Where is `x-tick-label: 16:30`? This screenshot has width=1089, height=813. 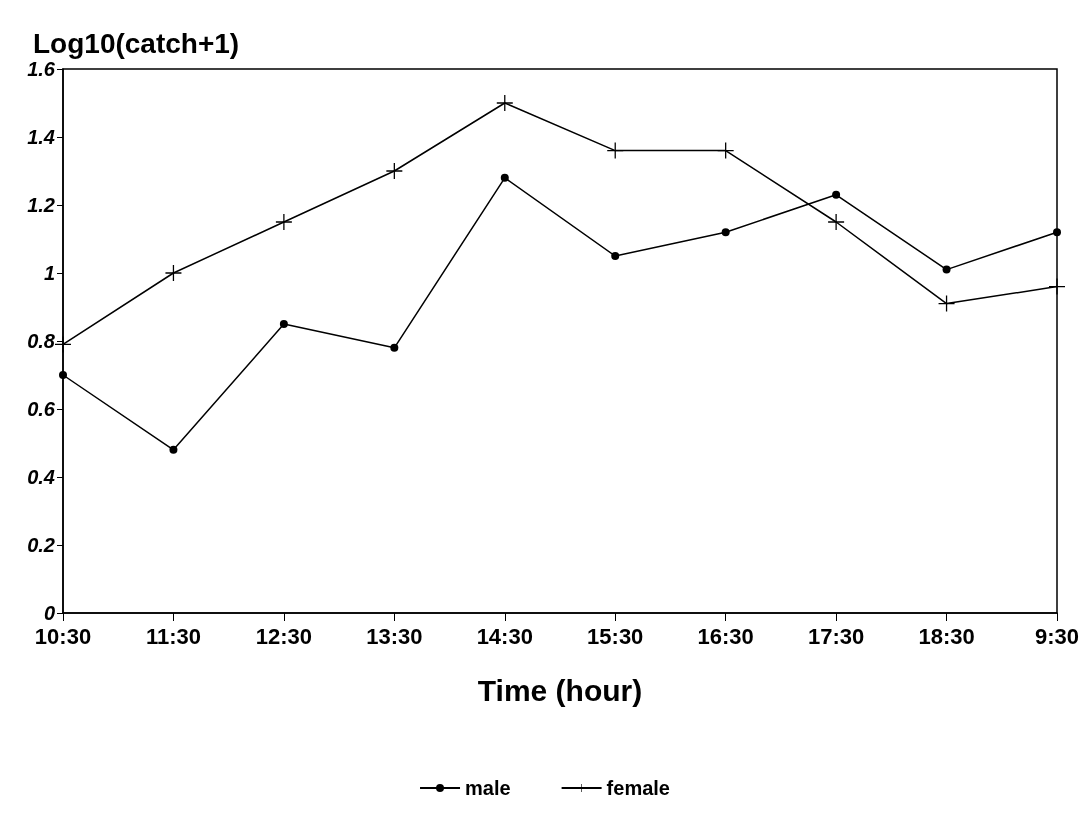
x-tick-label: 16:30 is located at coordinates (725, 636).